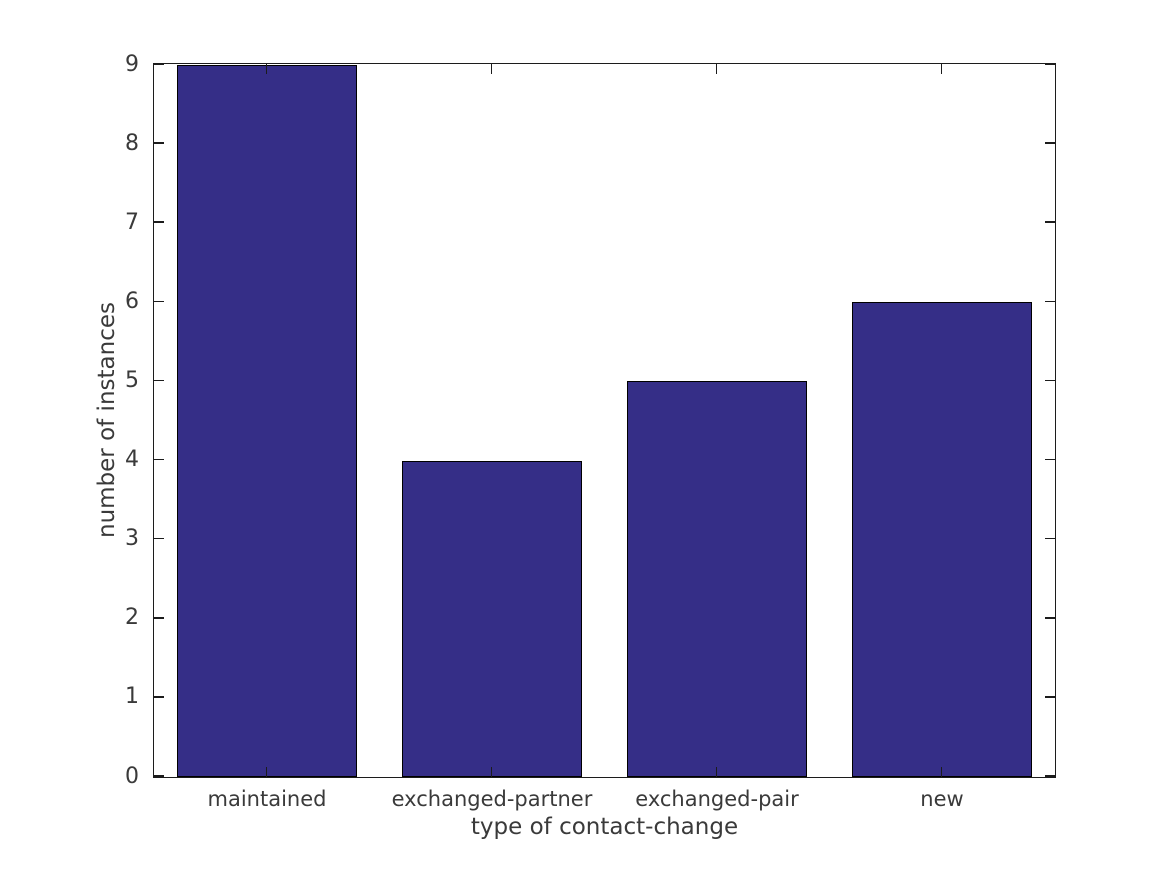  Describe the element at coordinates (132, 618) in the screenshot. I see `y-tick-label-2: 2` at that location.